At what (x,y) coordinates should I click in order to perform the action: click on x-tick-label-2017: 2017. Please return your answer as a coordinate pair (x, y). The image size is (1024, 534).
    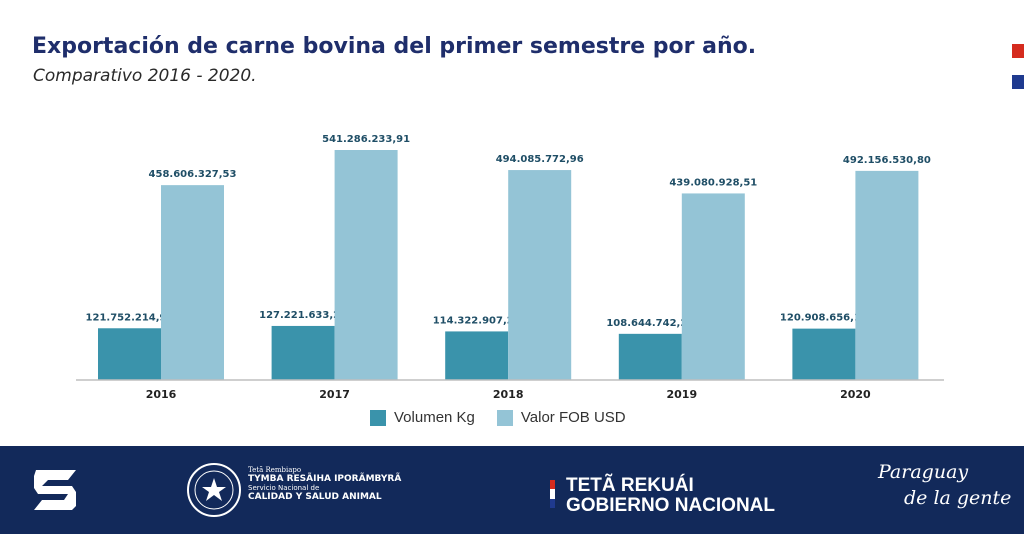
    Looking at the image, I should click on (334, 394).